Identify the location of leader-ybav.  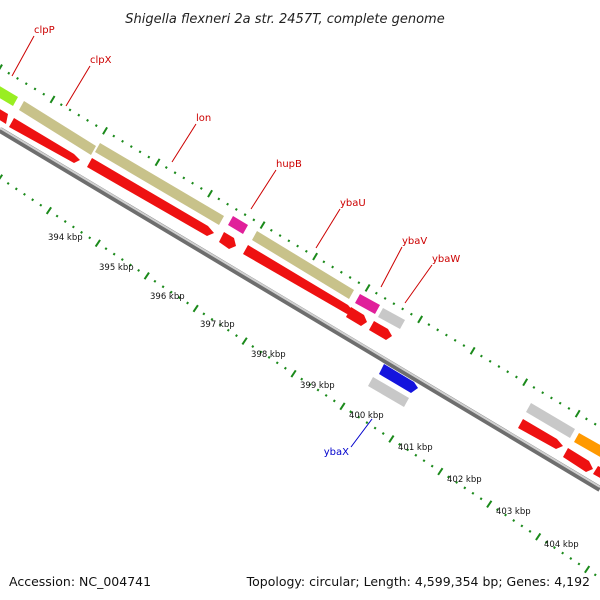
(391, 267).